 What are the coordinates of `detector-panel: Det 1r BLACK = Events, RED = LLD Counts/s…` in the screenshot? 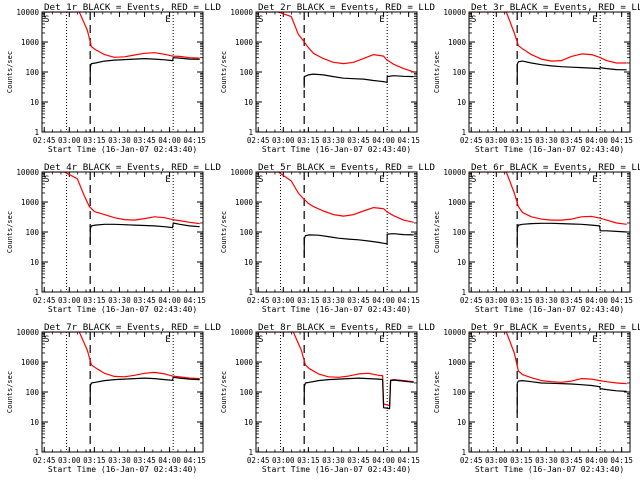 It's located at (113, 78).